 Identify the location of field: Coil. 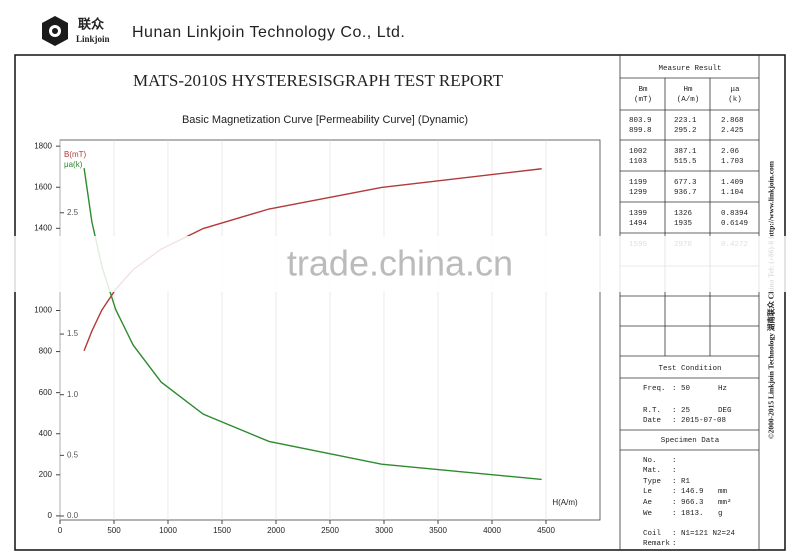
(652, 534).